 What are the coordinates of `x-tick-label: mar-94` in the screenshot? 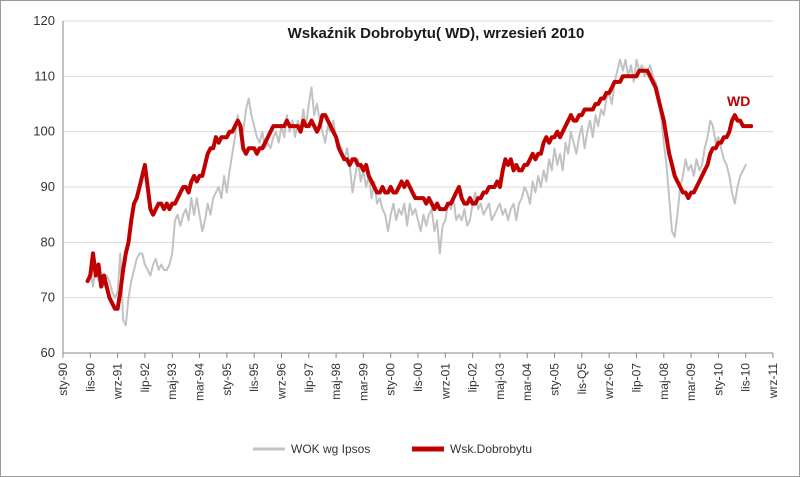 It's located at (200, 382).